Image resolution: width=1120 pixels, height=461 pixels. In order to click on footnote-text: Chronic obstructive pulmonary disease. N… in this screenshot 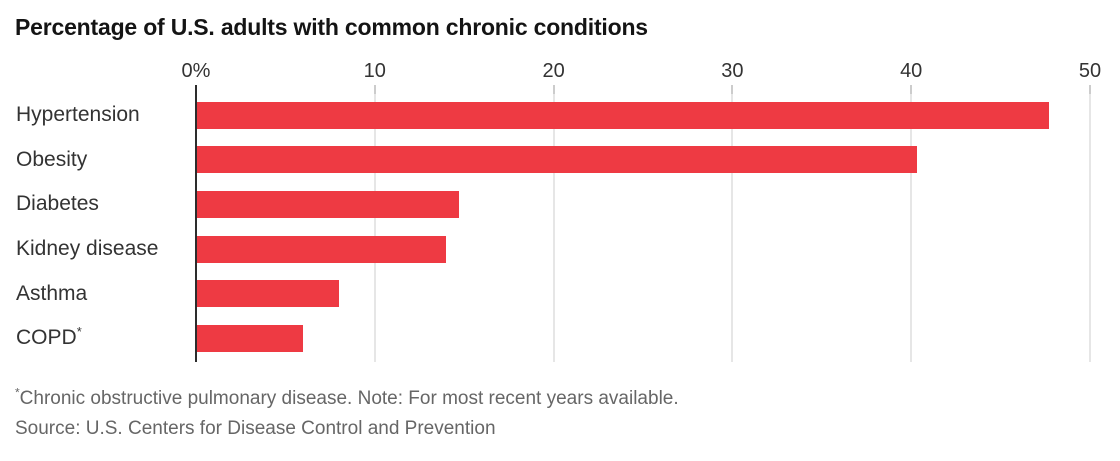, I will do `click(349, 398)`.